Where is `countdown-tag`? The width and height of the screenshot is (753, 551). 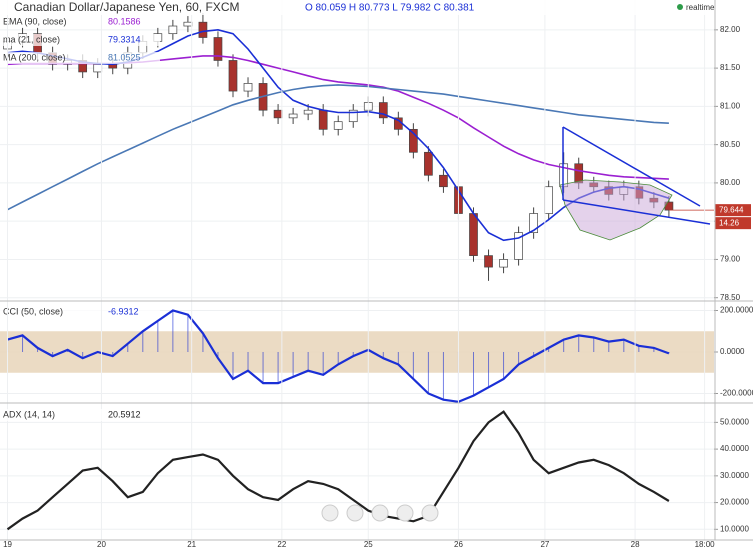 countdown-tag is located at coordinates (733, 223).